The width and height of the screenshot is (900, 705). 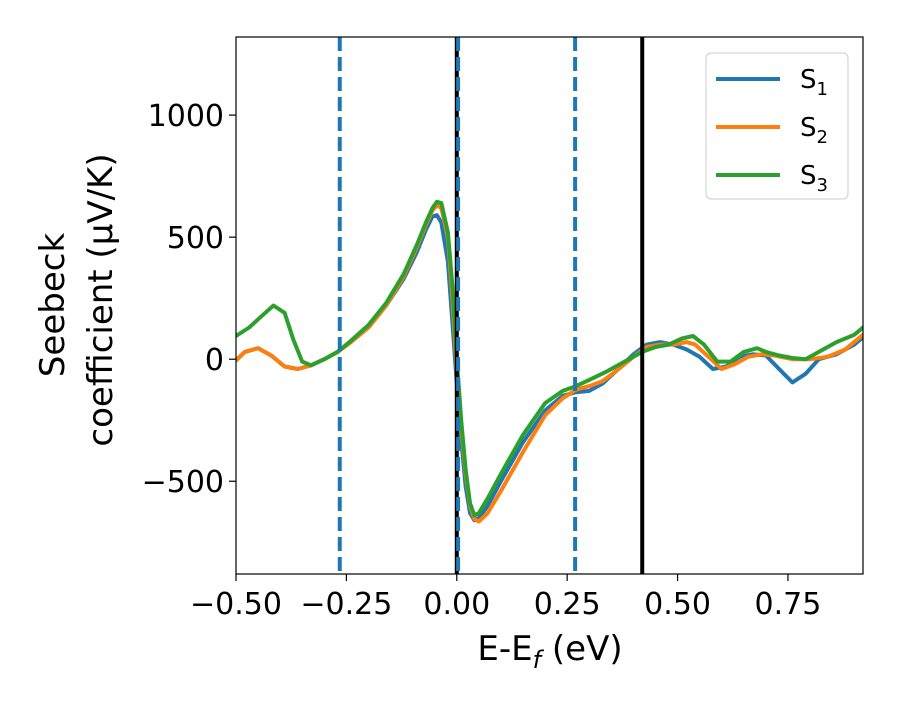 I want to click on legend-label-s1: S1, so click(x=814, y=82).